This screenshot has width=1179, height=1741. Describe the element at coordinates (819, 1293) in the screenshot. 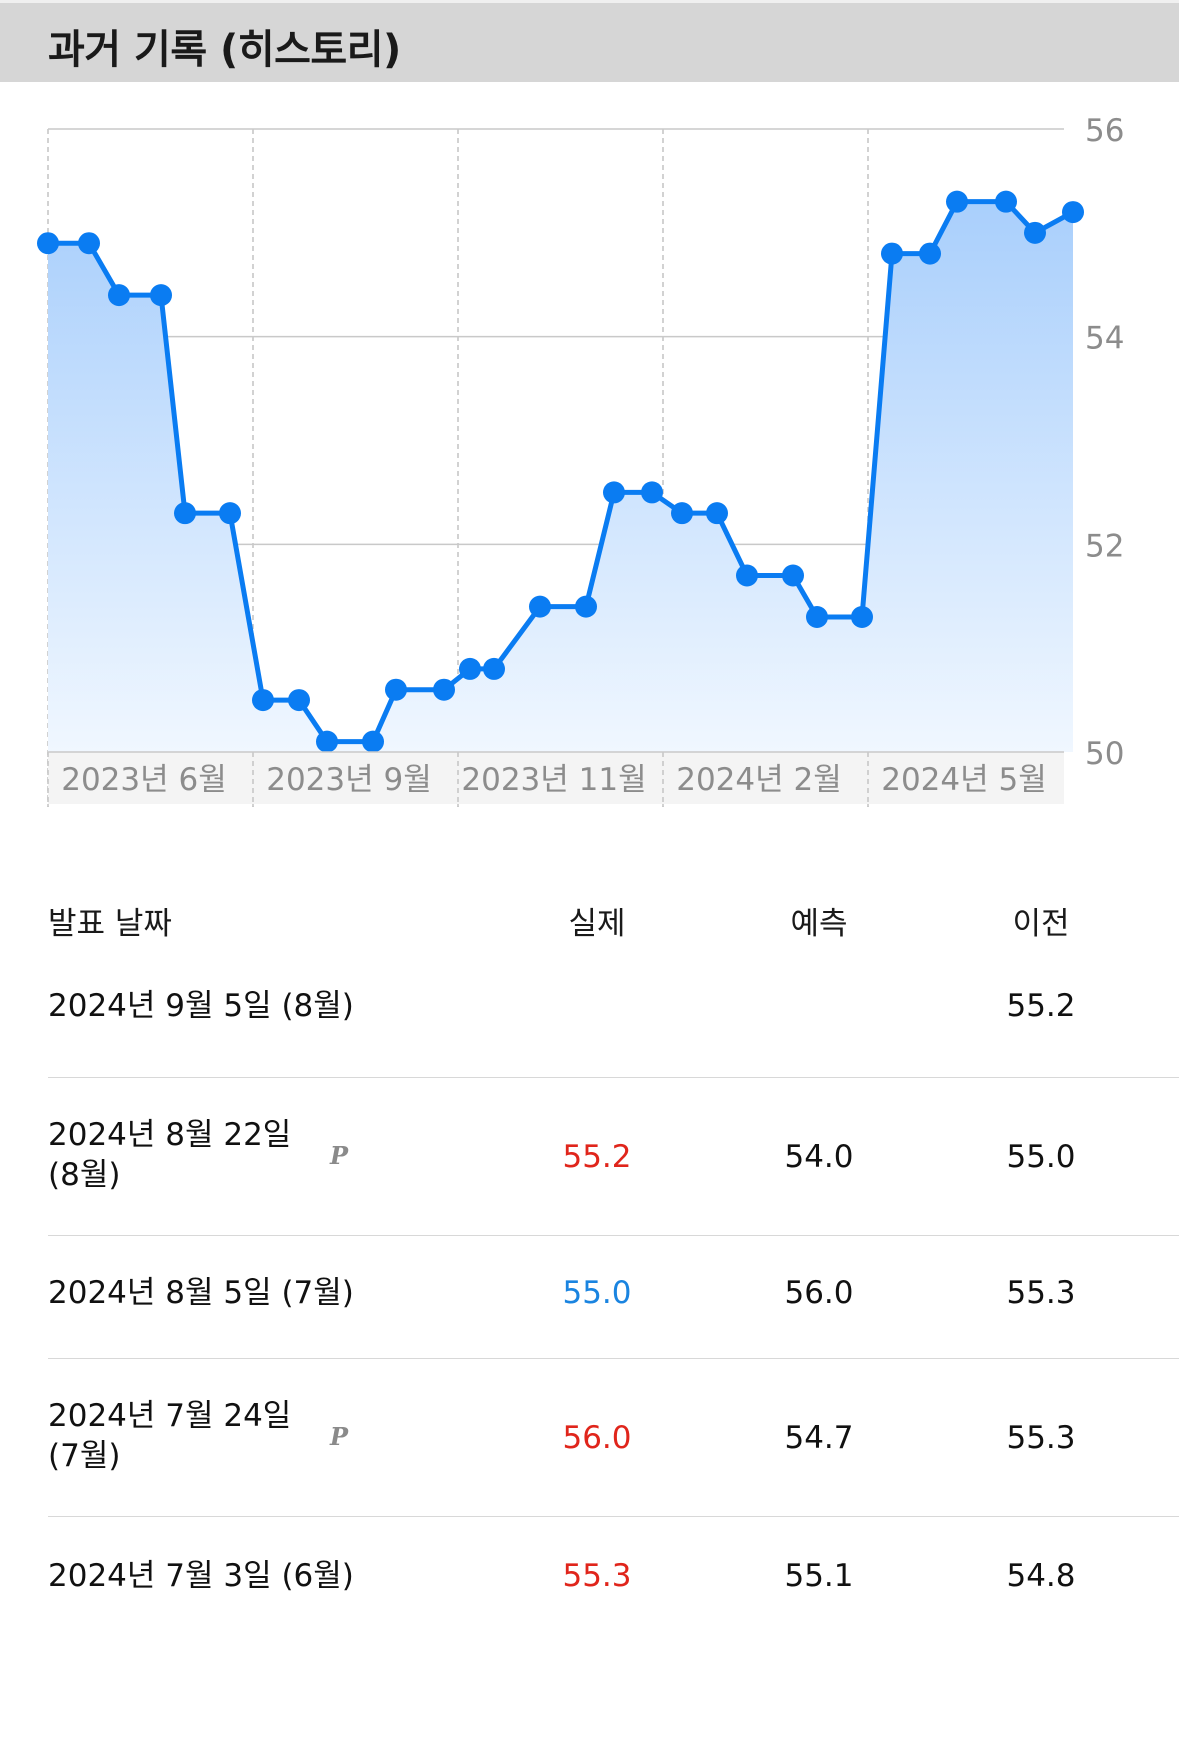

I see `forecast-value: 56.0` at that location.